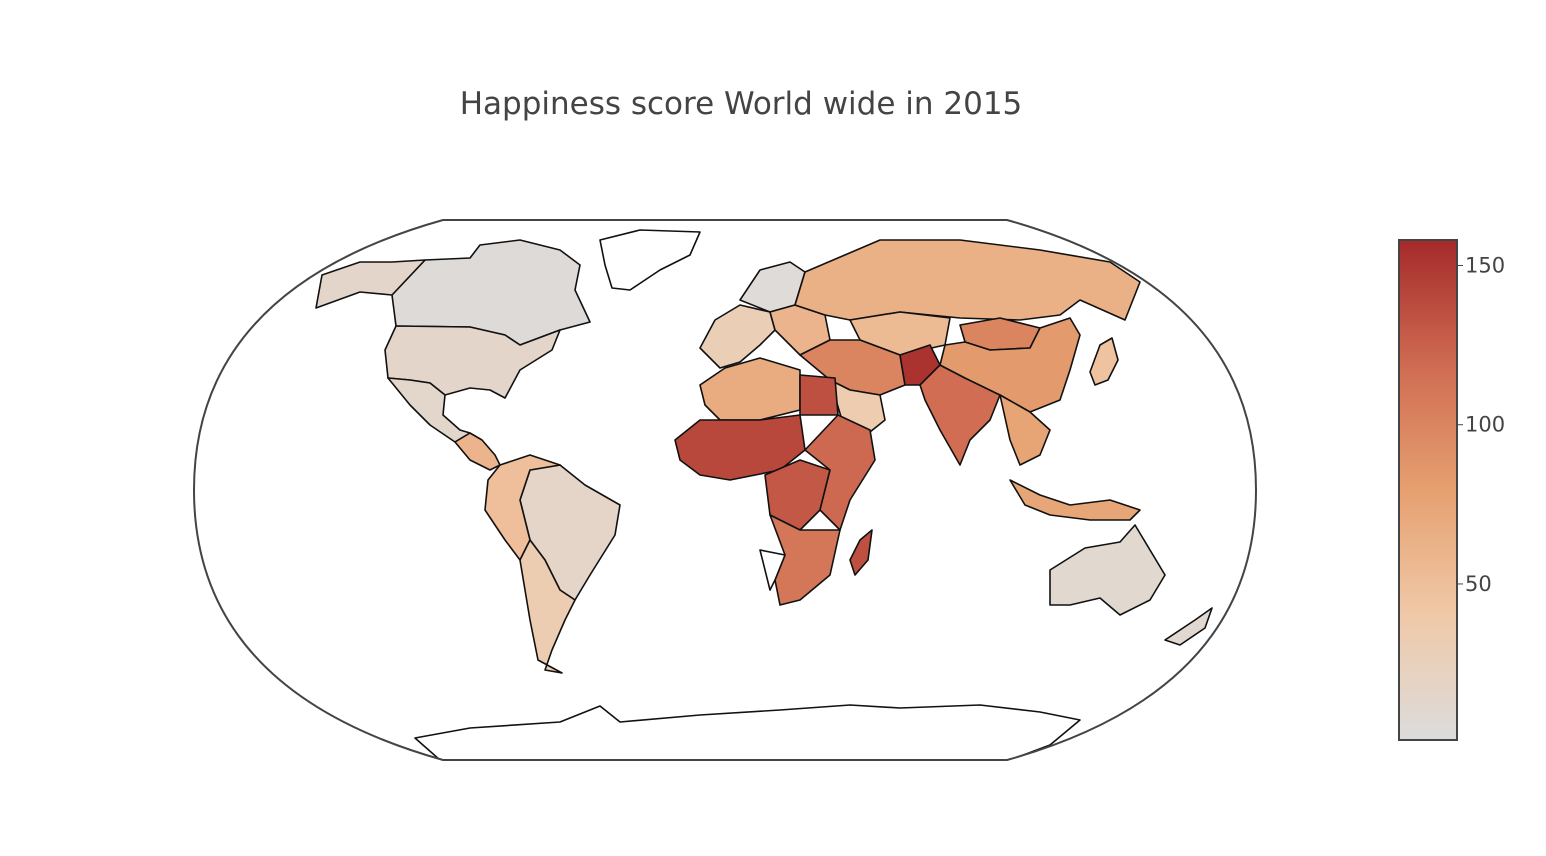 This screenshot has width=1546, height=856. What do you see at coordinates (1485, 265) in the screenshot?
I see `colorbar-tick-label: 150` at bounding box center [1485, 265].